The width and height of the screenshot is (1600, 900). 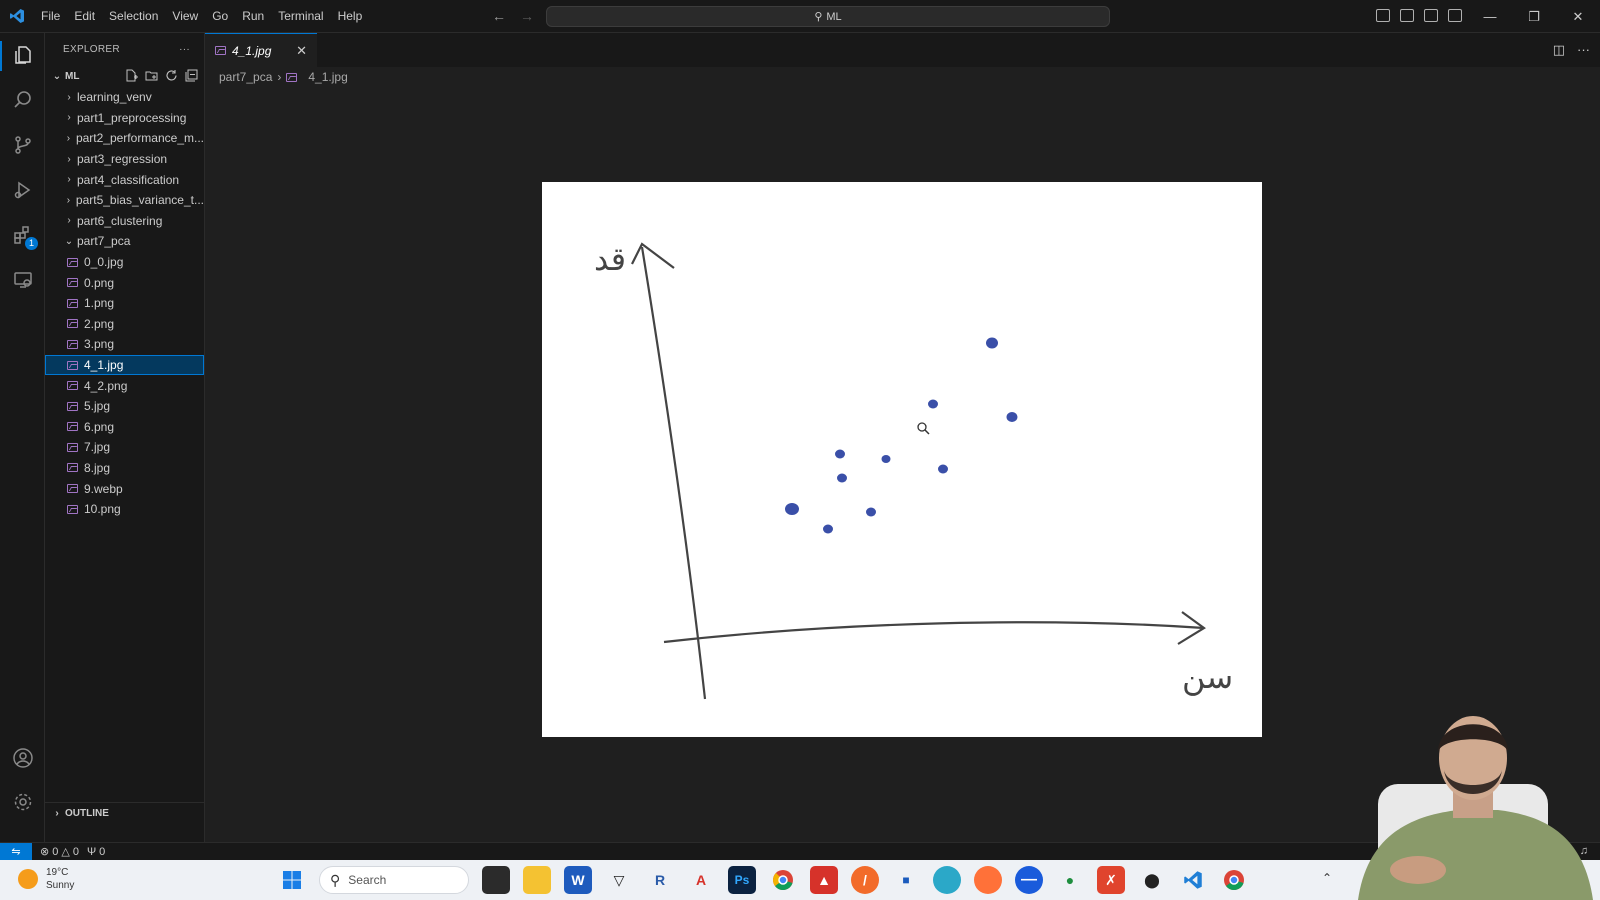 What do you see at coordinates (1029, 880) in the screenshot?
I see `app-blue-circle-icon: —` at bounding box center [1029, 880].